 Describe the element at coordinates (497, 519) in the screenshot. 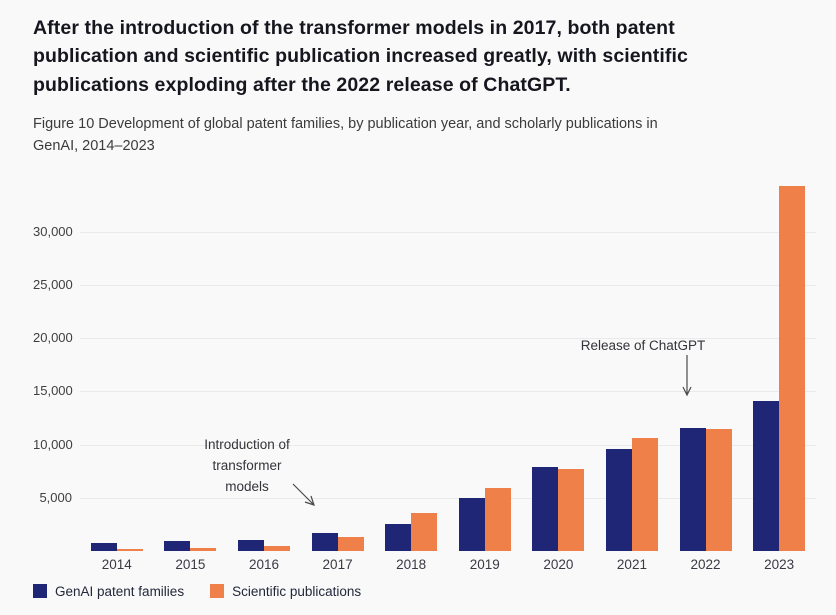

I see `bar-2019-publications` at that location.